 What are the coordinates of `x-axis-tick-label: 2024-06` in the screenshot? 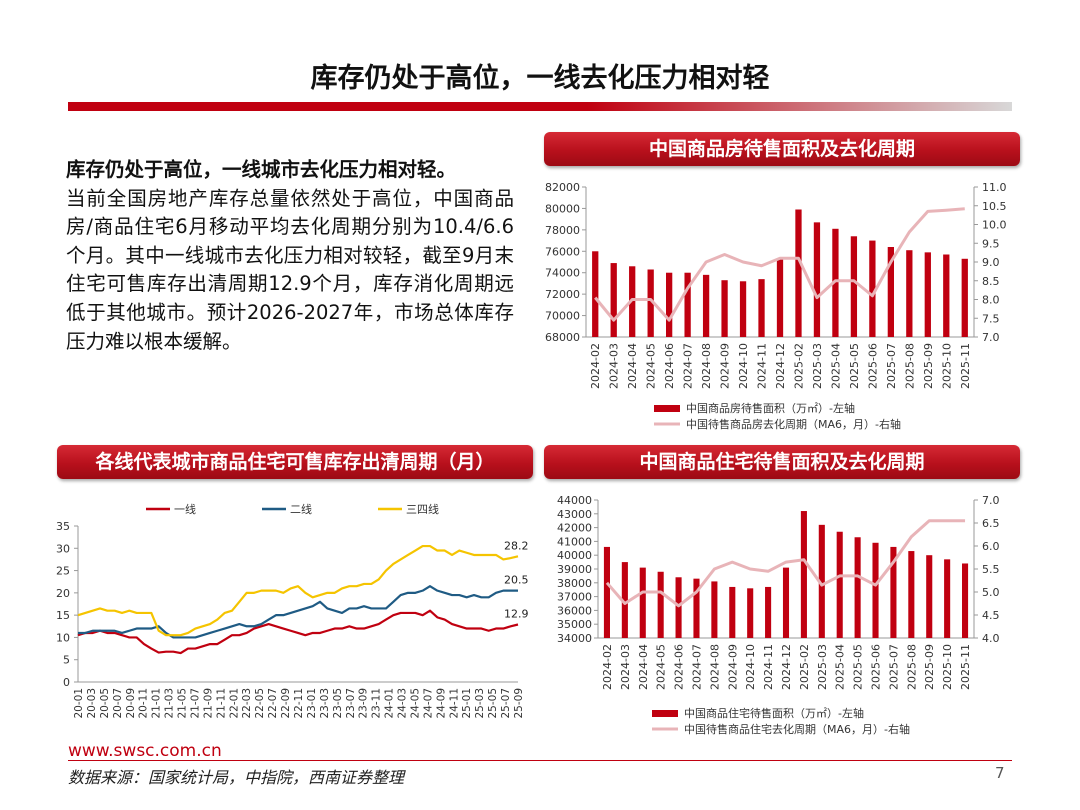 It's located at (669, 366).